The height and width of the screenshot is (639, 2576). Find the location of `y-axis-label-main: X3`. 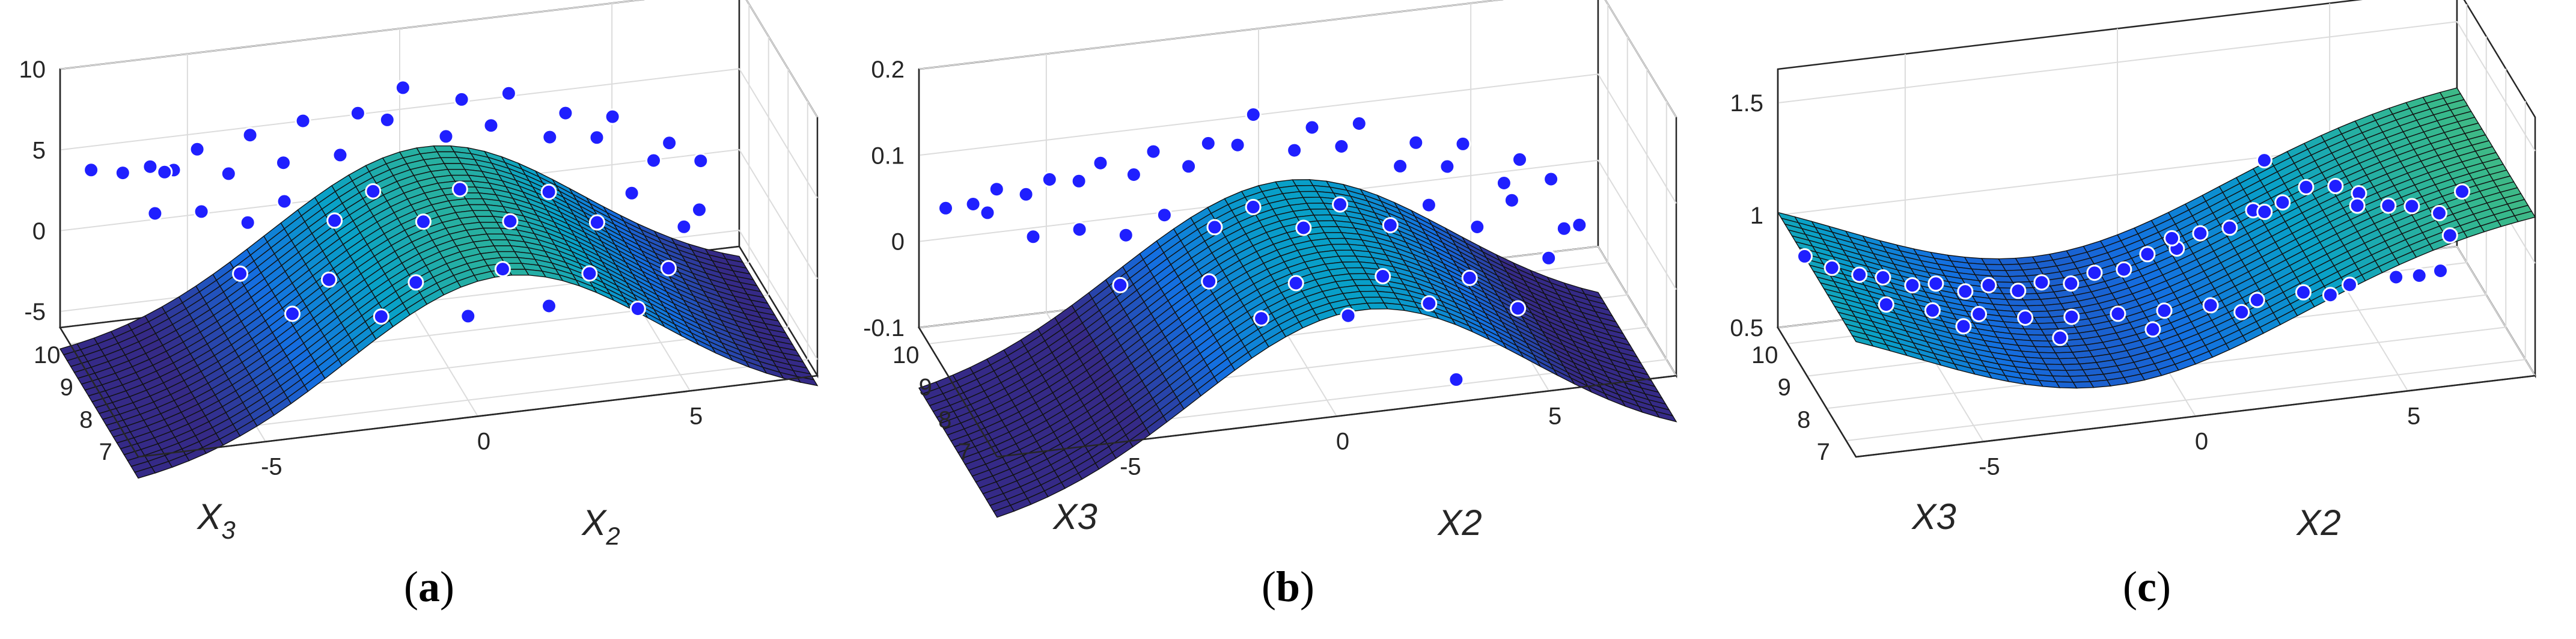

y-axis-label-main: X3 is located at coordinates (1074, 517).